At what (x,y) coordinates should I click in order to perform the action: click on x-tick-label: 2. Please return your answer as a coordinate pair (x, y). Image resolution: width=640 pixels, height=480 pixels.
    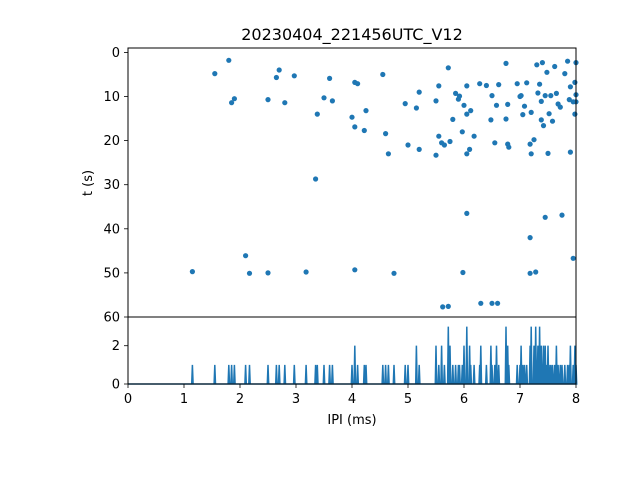
    Looking at the image, I should click on (240, 399).